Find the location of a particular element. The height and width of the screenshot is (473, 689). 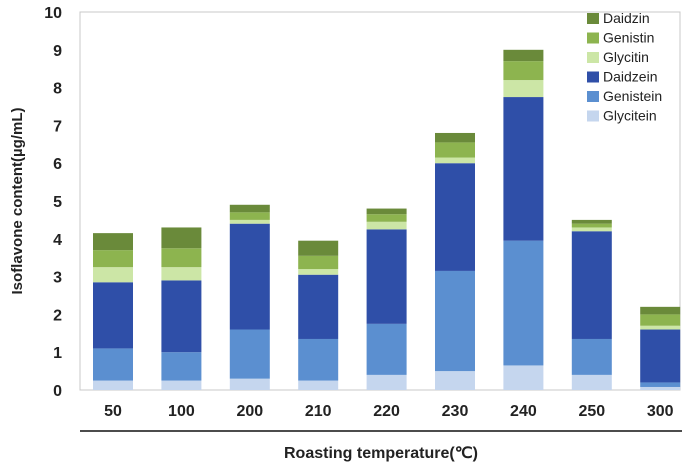

legend-item-genistein: Genistein is located at coordinates (624, 96).